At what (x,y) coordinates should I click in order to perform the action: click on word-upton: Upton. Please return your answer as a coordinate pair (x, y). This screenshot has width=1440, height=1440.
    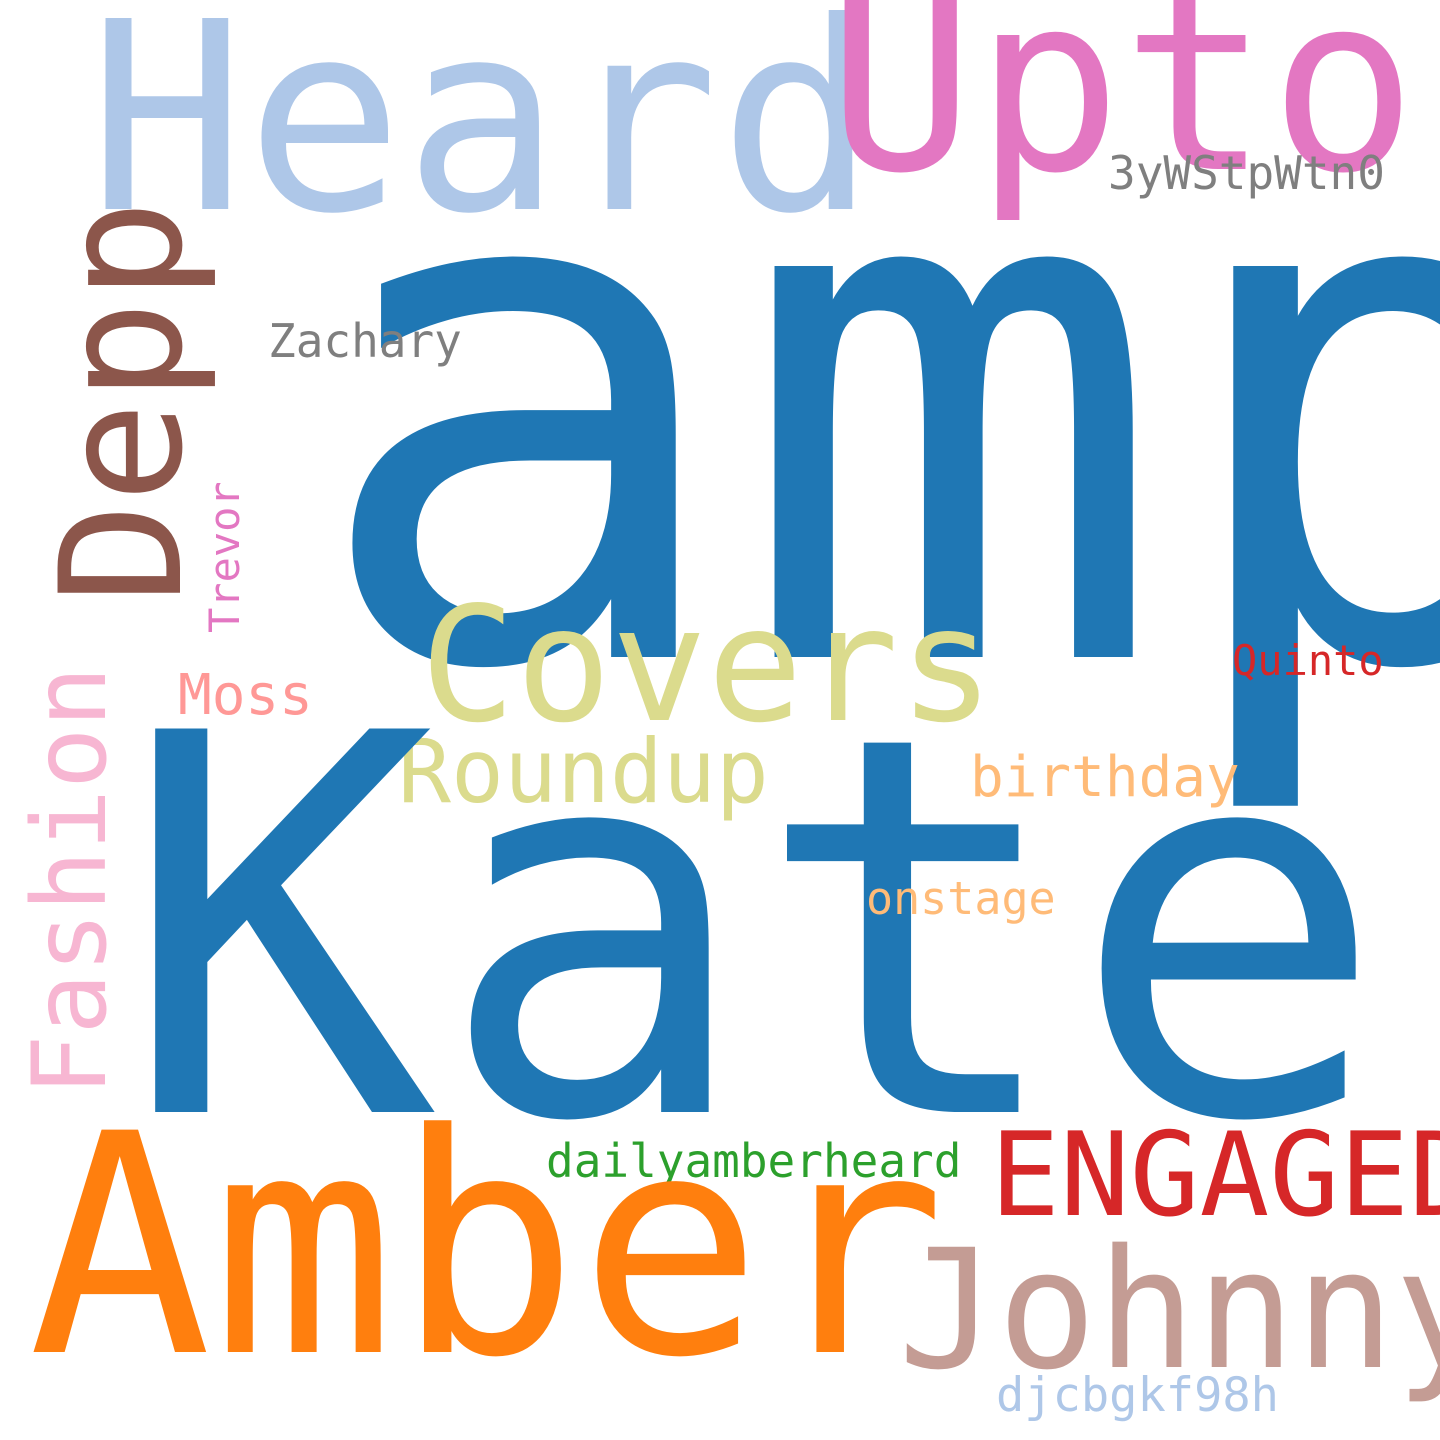
    Looking at the image, I should click on (1133, 113).